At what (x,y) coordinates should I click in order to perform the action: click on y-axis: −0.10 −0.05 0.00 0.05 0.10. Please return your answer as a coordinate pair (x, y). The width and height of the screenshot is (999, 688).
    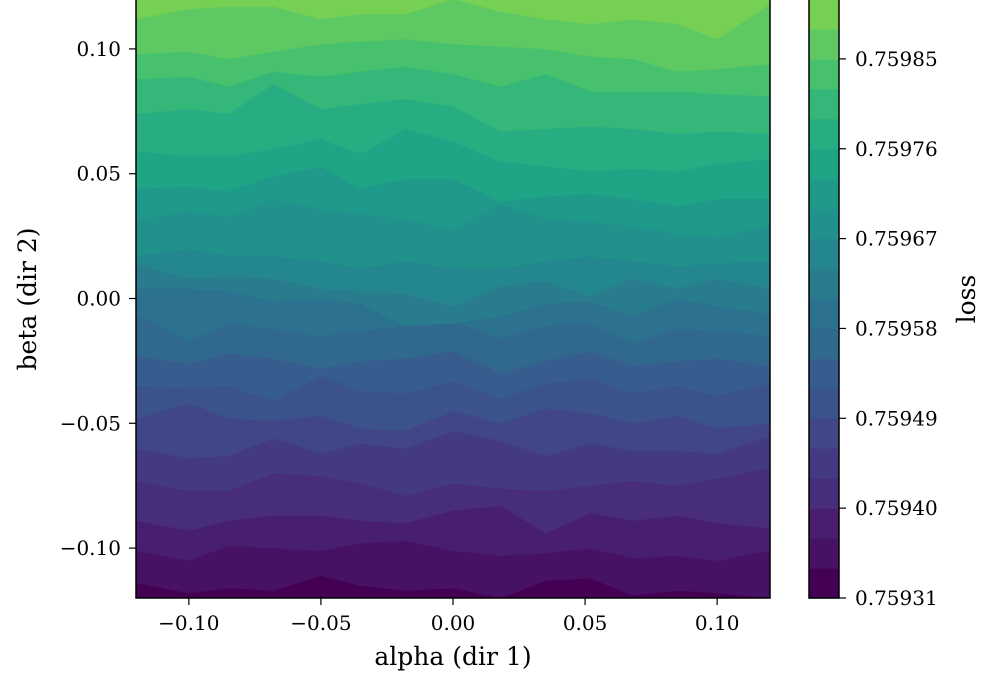
    Looking at the image, I should click on (98, 298).